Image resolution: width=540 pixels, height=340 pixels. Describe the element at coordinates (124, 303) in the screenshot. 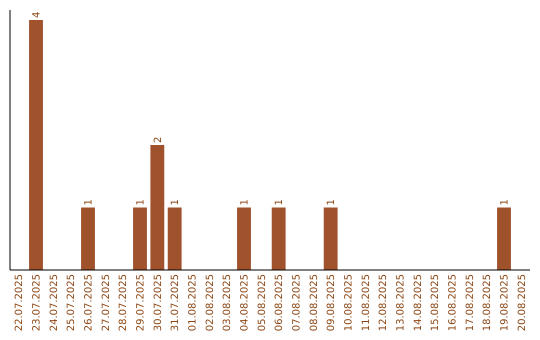

I see `x-tick-label: 28.07.2025` at that location.